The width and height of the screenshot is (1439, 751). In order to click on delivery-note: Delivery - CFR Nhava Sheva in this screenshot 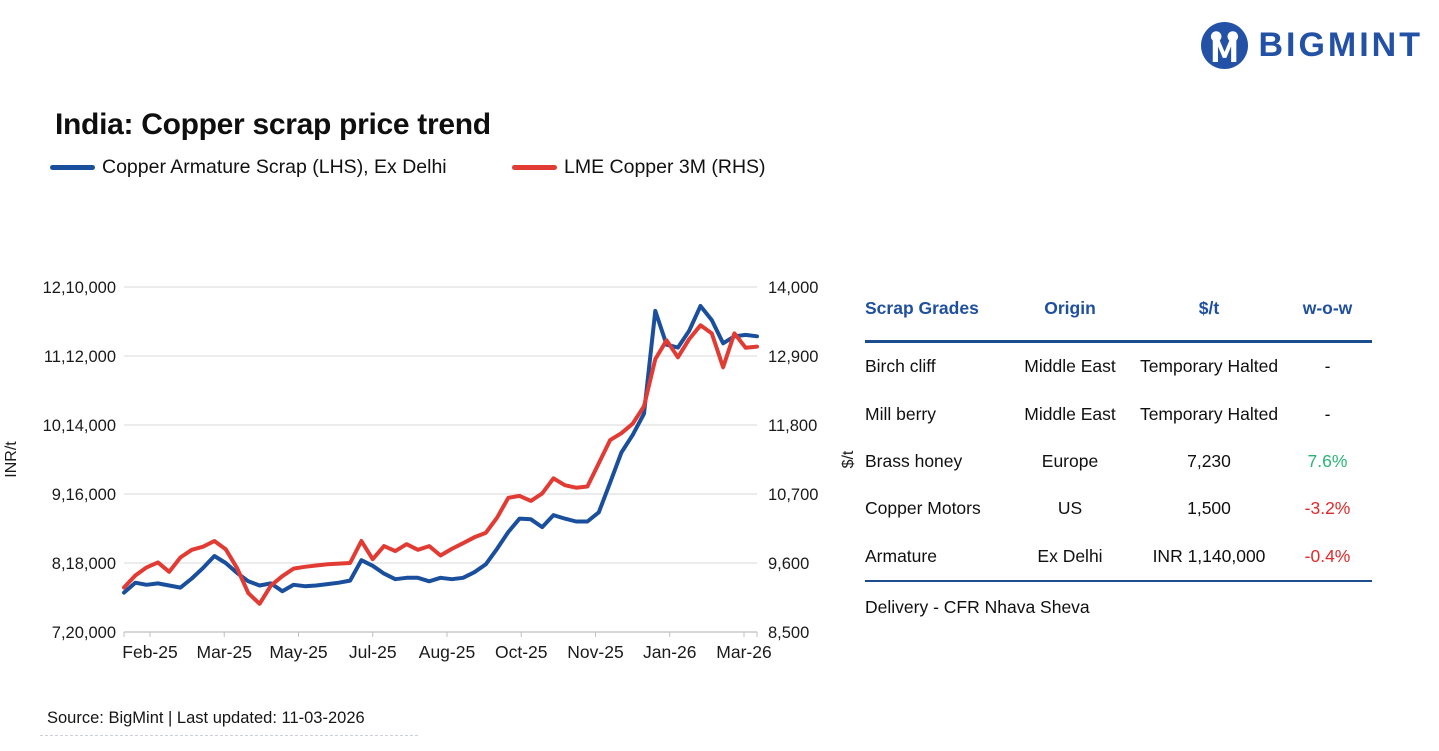, I will do `click(1118, 598)`.